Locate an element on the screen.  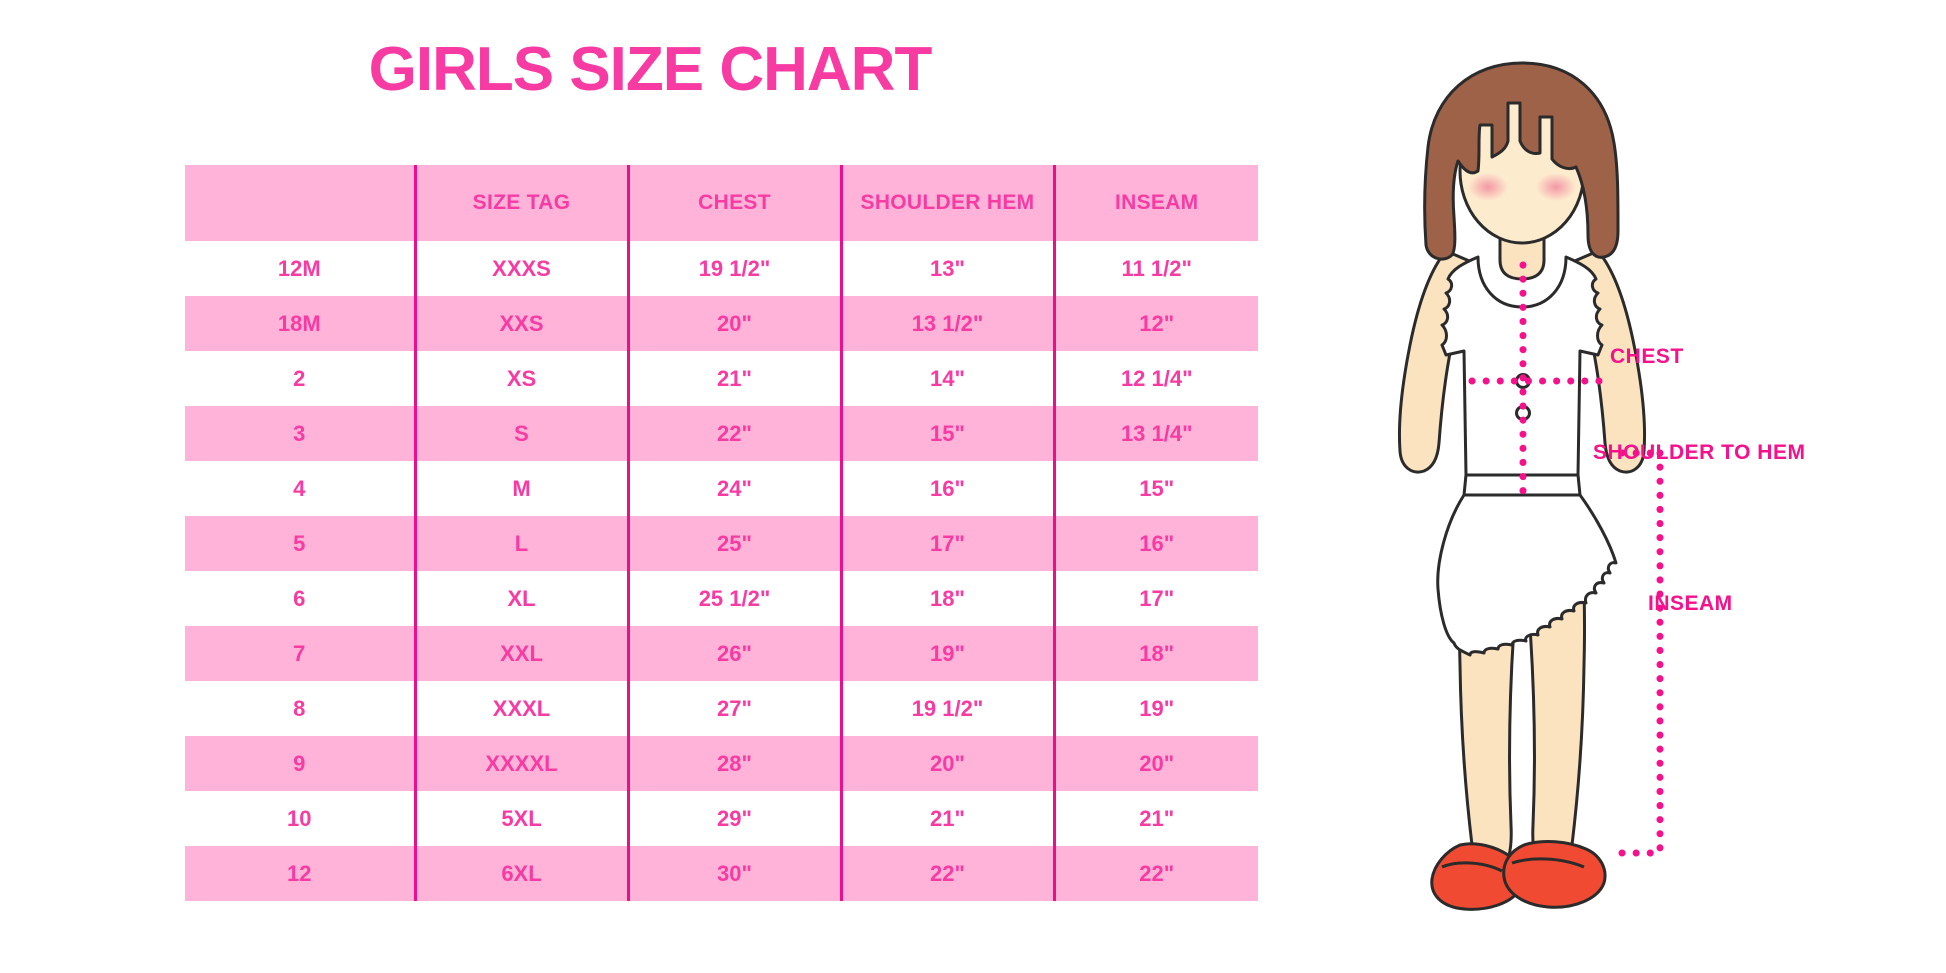
table-row: 7 XXL 26" 19" 18" is located at coordinates (721, 653).